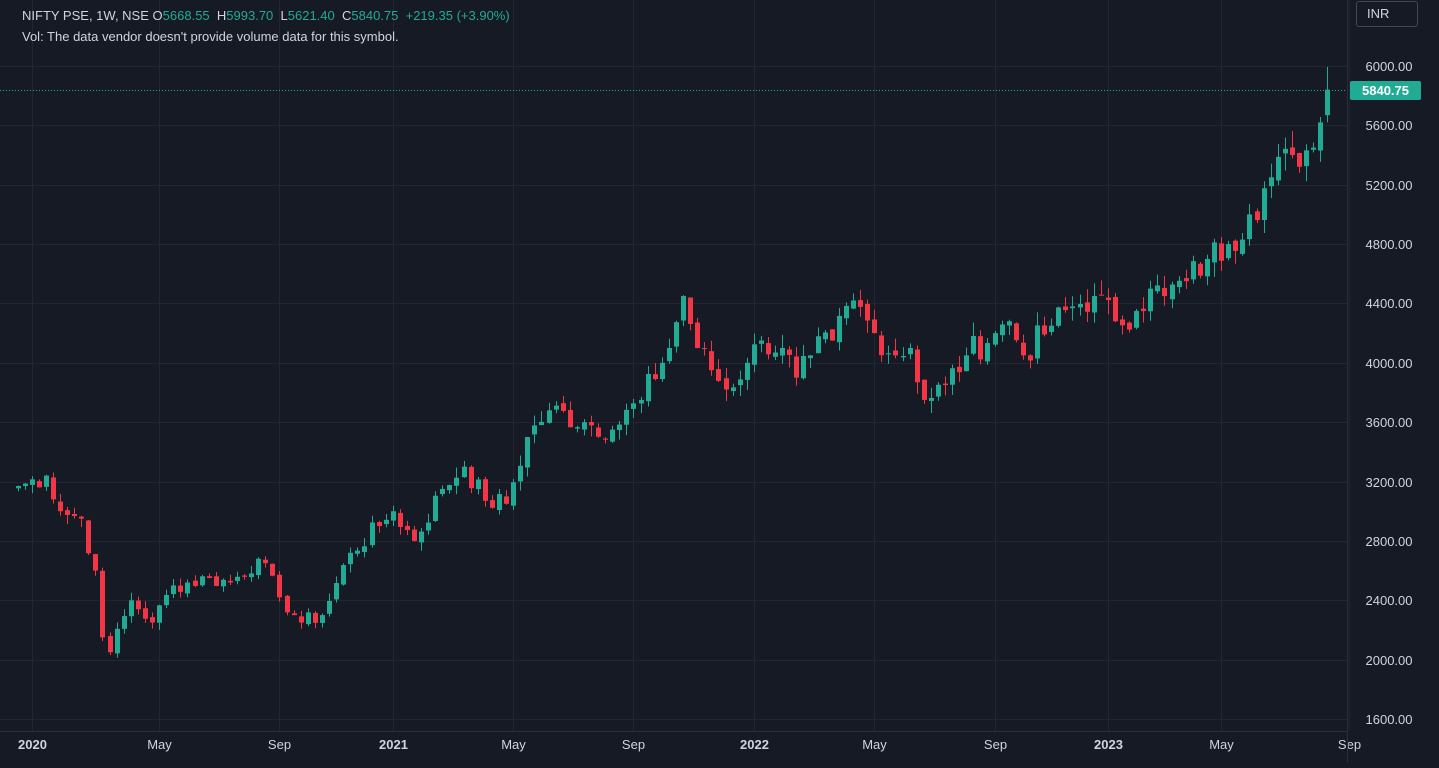 This screenshot has width=1439, height=768. Describe the element at coordinates (1387, 14) in the screenshot. I see `currency-button: INR` at that location.